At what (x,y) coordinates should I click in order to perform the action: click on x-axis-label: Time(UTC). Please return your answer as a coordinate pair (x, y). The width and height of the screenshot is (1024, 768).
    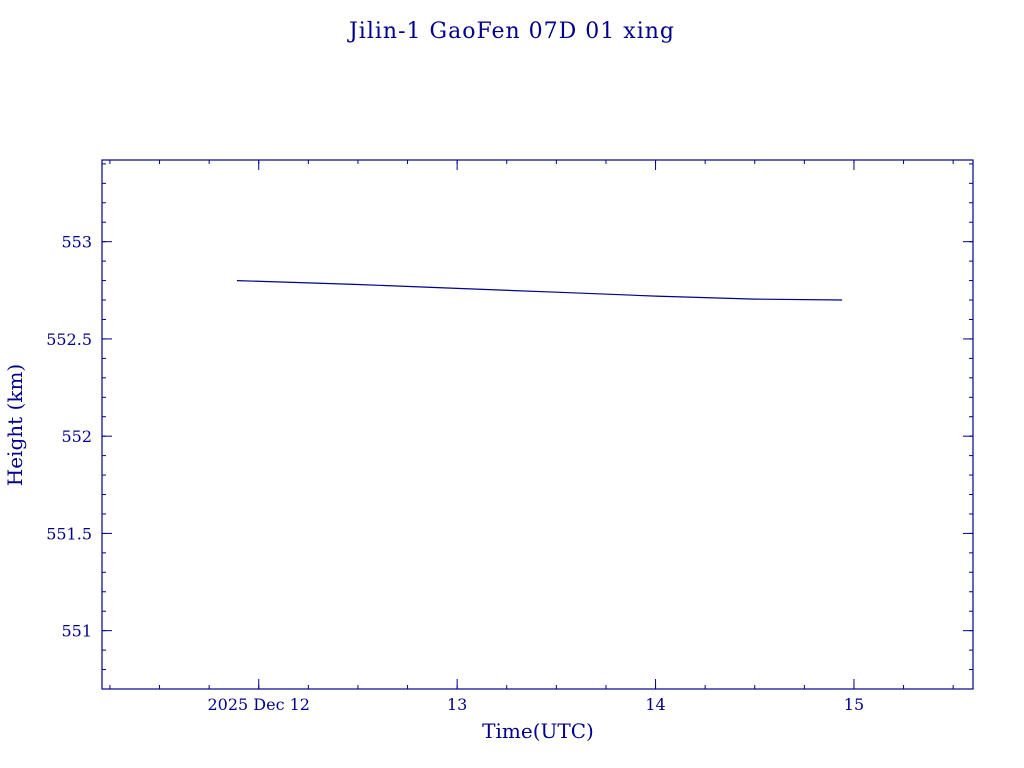
    Looking at the image, I should click on (538, 731).